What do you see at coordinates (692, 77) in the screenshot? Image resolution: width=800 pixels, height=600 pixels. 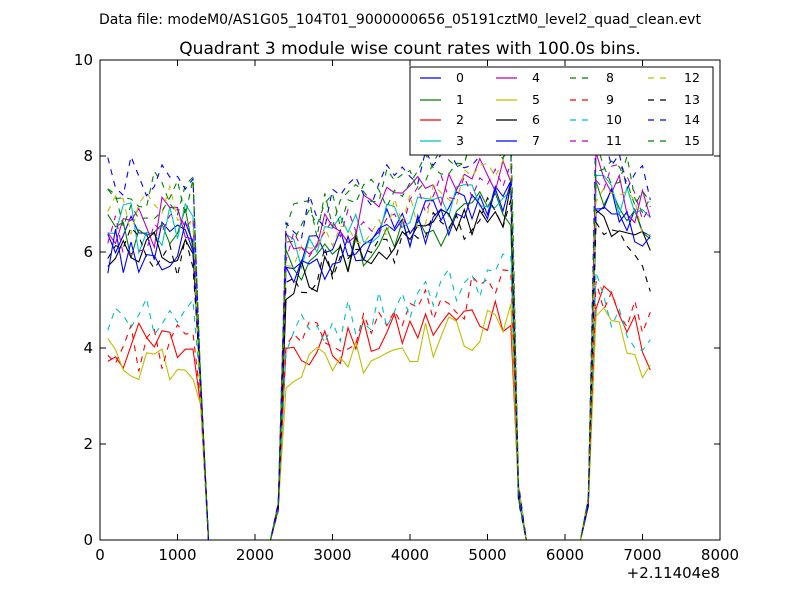 I see `legend-label-12: 12` at bounding box center [692, 77].